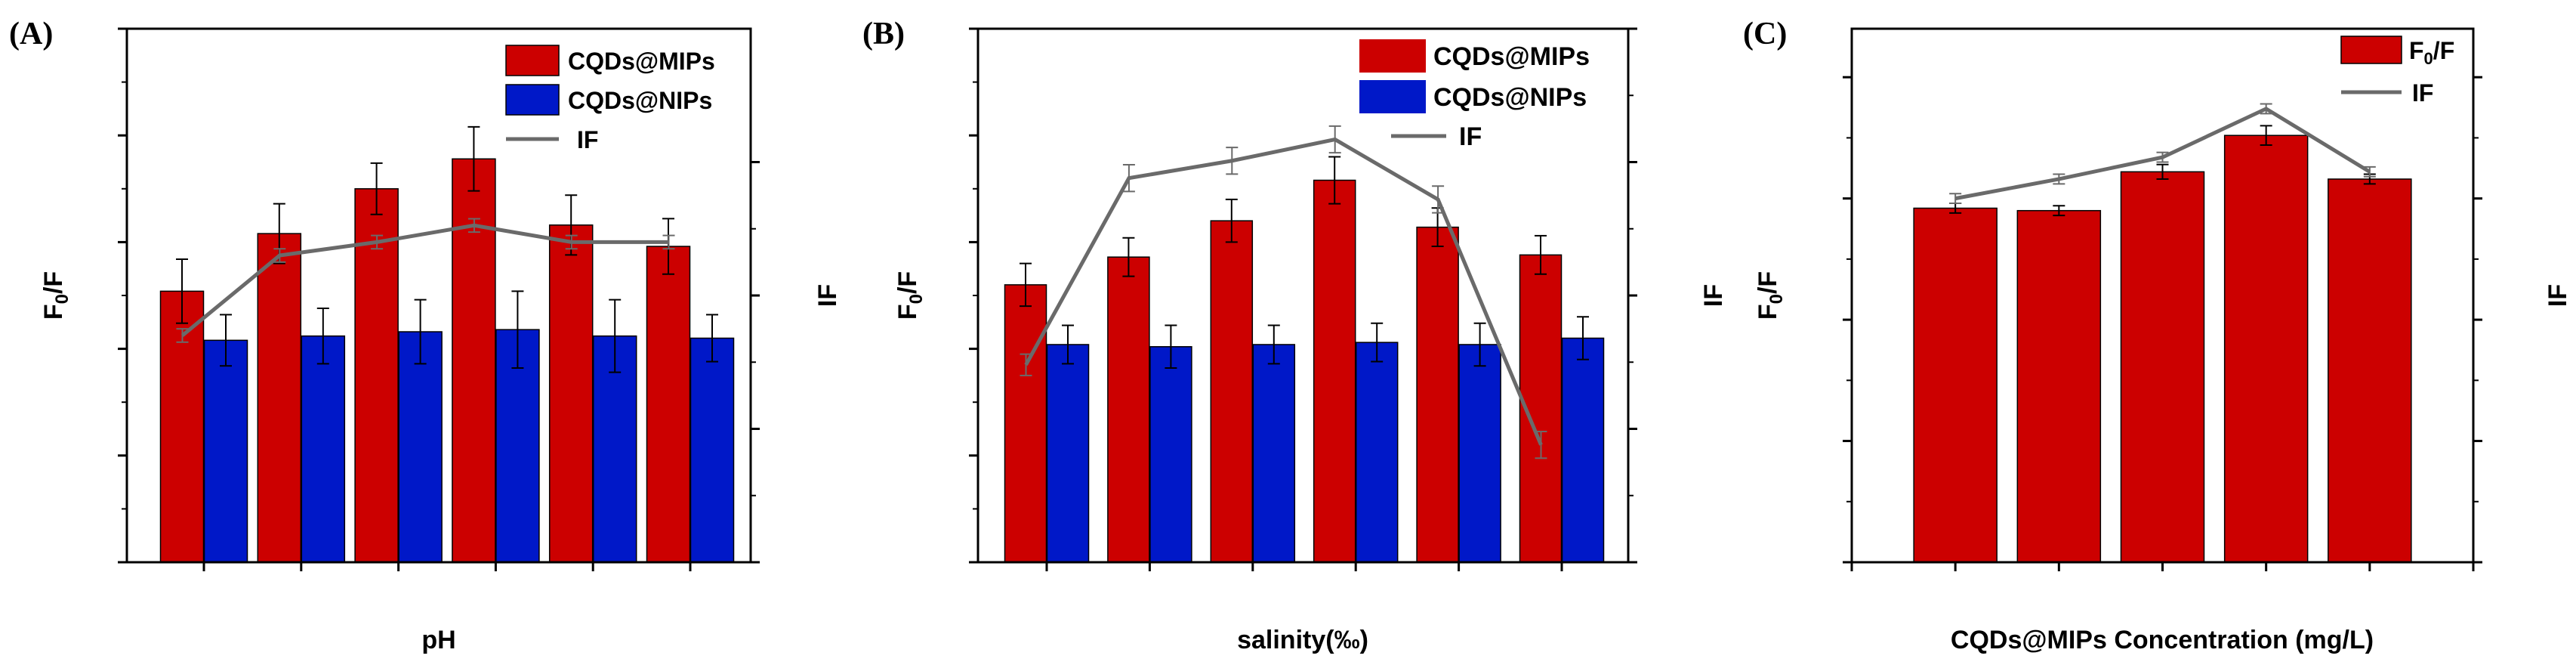 Image resolution: width=2576 pixels, height=665 pixels. Describe the element at coordinates (1302, 640) in the screenshot. I see `x-axis-title-b: salinity(‰)` at that location.